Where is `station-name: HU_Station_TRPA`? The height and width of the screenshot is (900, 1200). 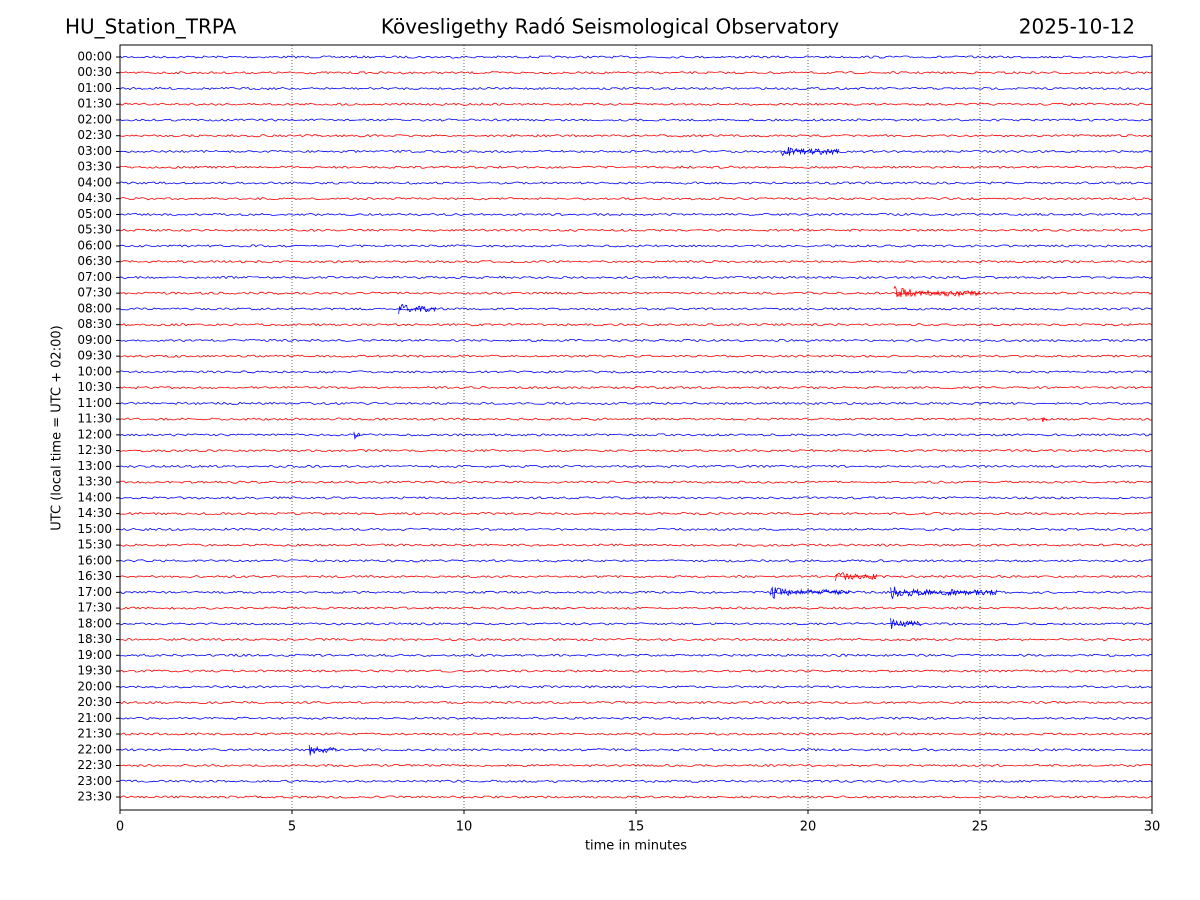 station-name: HU_Station_TRPA is located at coordinates (151, 27).